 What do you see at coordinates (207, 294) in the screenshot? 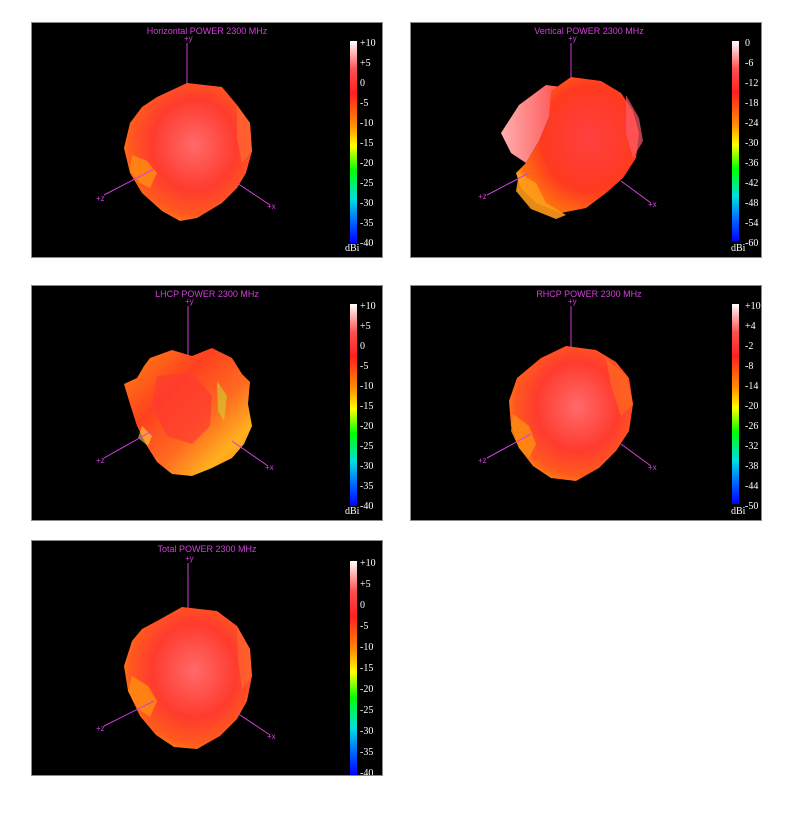
I see `panel-title: LHCP POWER 2300 MHz` at bounding box center [207, 294].